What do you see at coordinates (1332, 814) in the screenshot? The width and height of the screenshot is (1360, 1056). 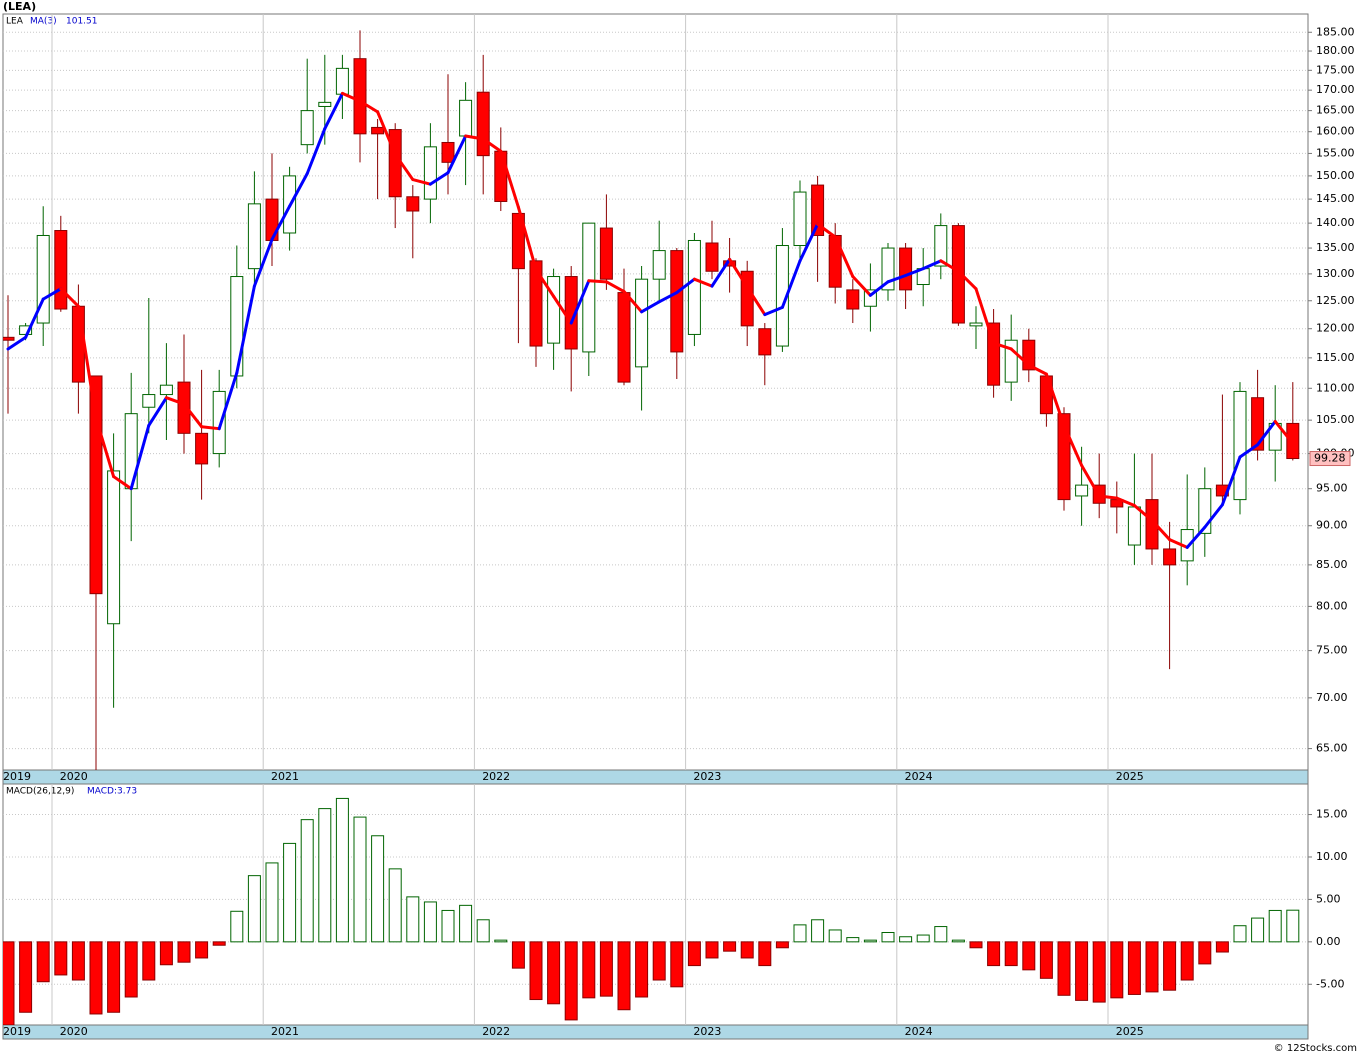 I see `y-tick-label: 15.00` at bounding box center [1332, 814].